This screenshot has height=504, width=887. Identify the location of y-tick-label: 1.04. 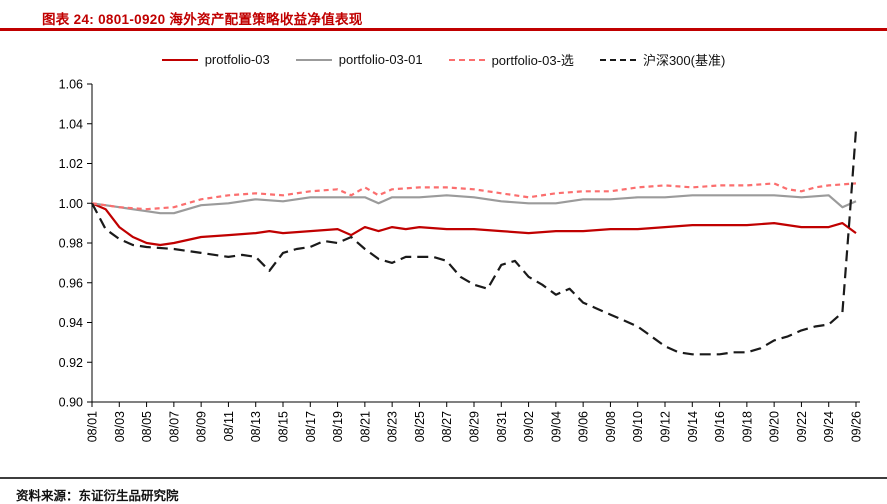
(71, 124).